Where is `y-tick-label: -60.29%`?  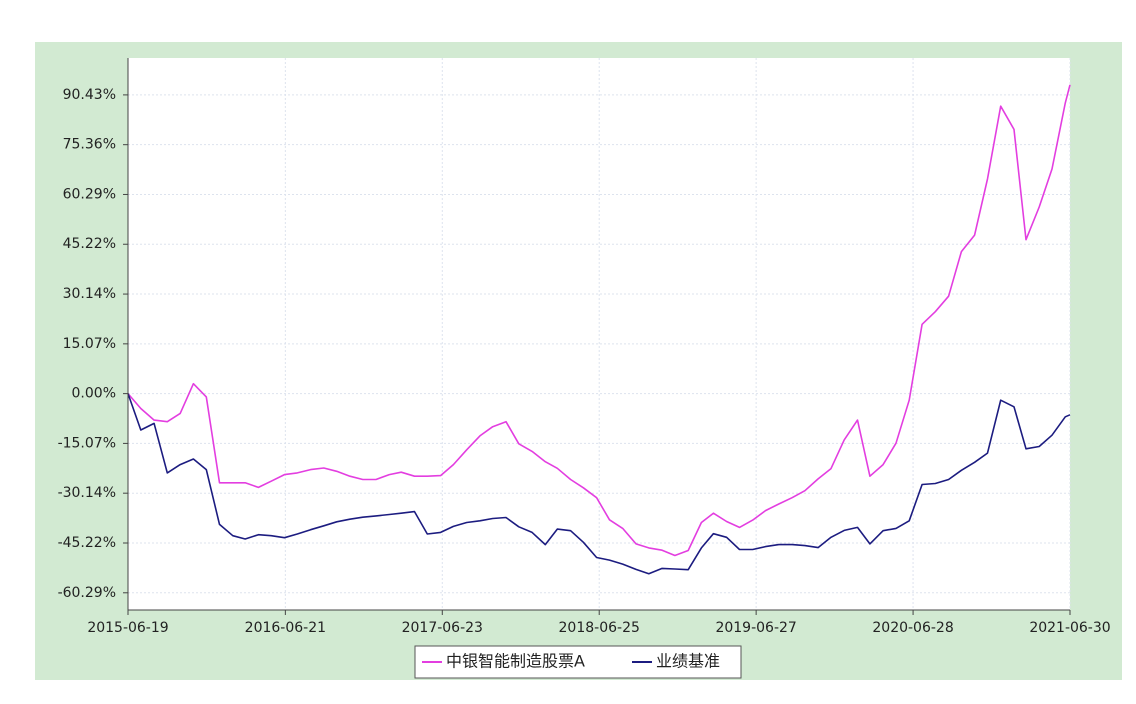 y-tick-label: -60.29% is located at coordinates (87, 593).